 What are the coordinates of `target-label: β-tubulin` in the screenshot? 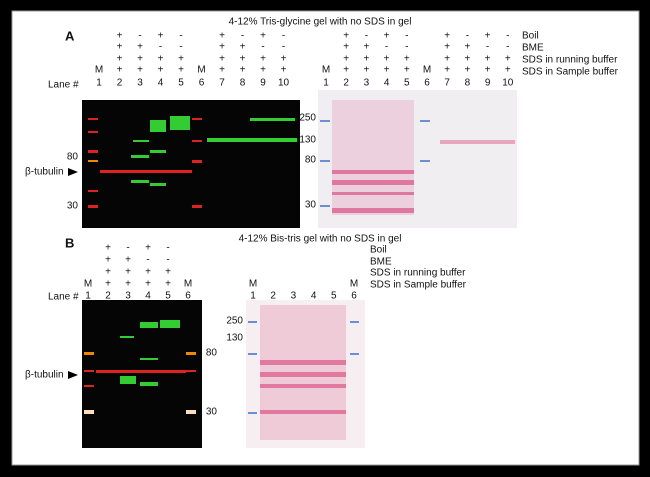 It's located at (44, 375).